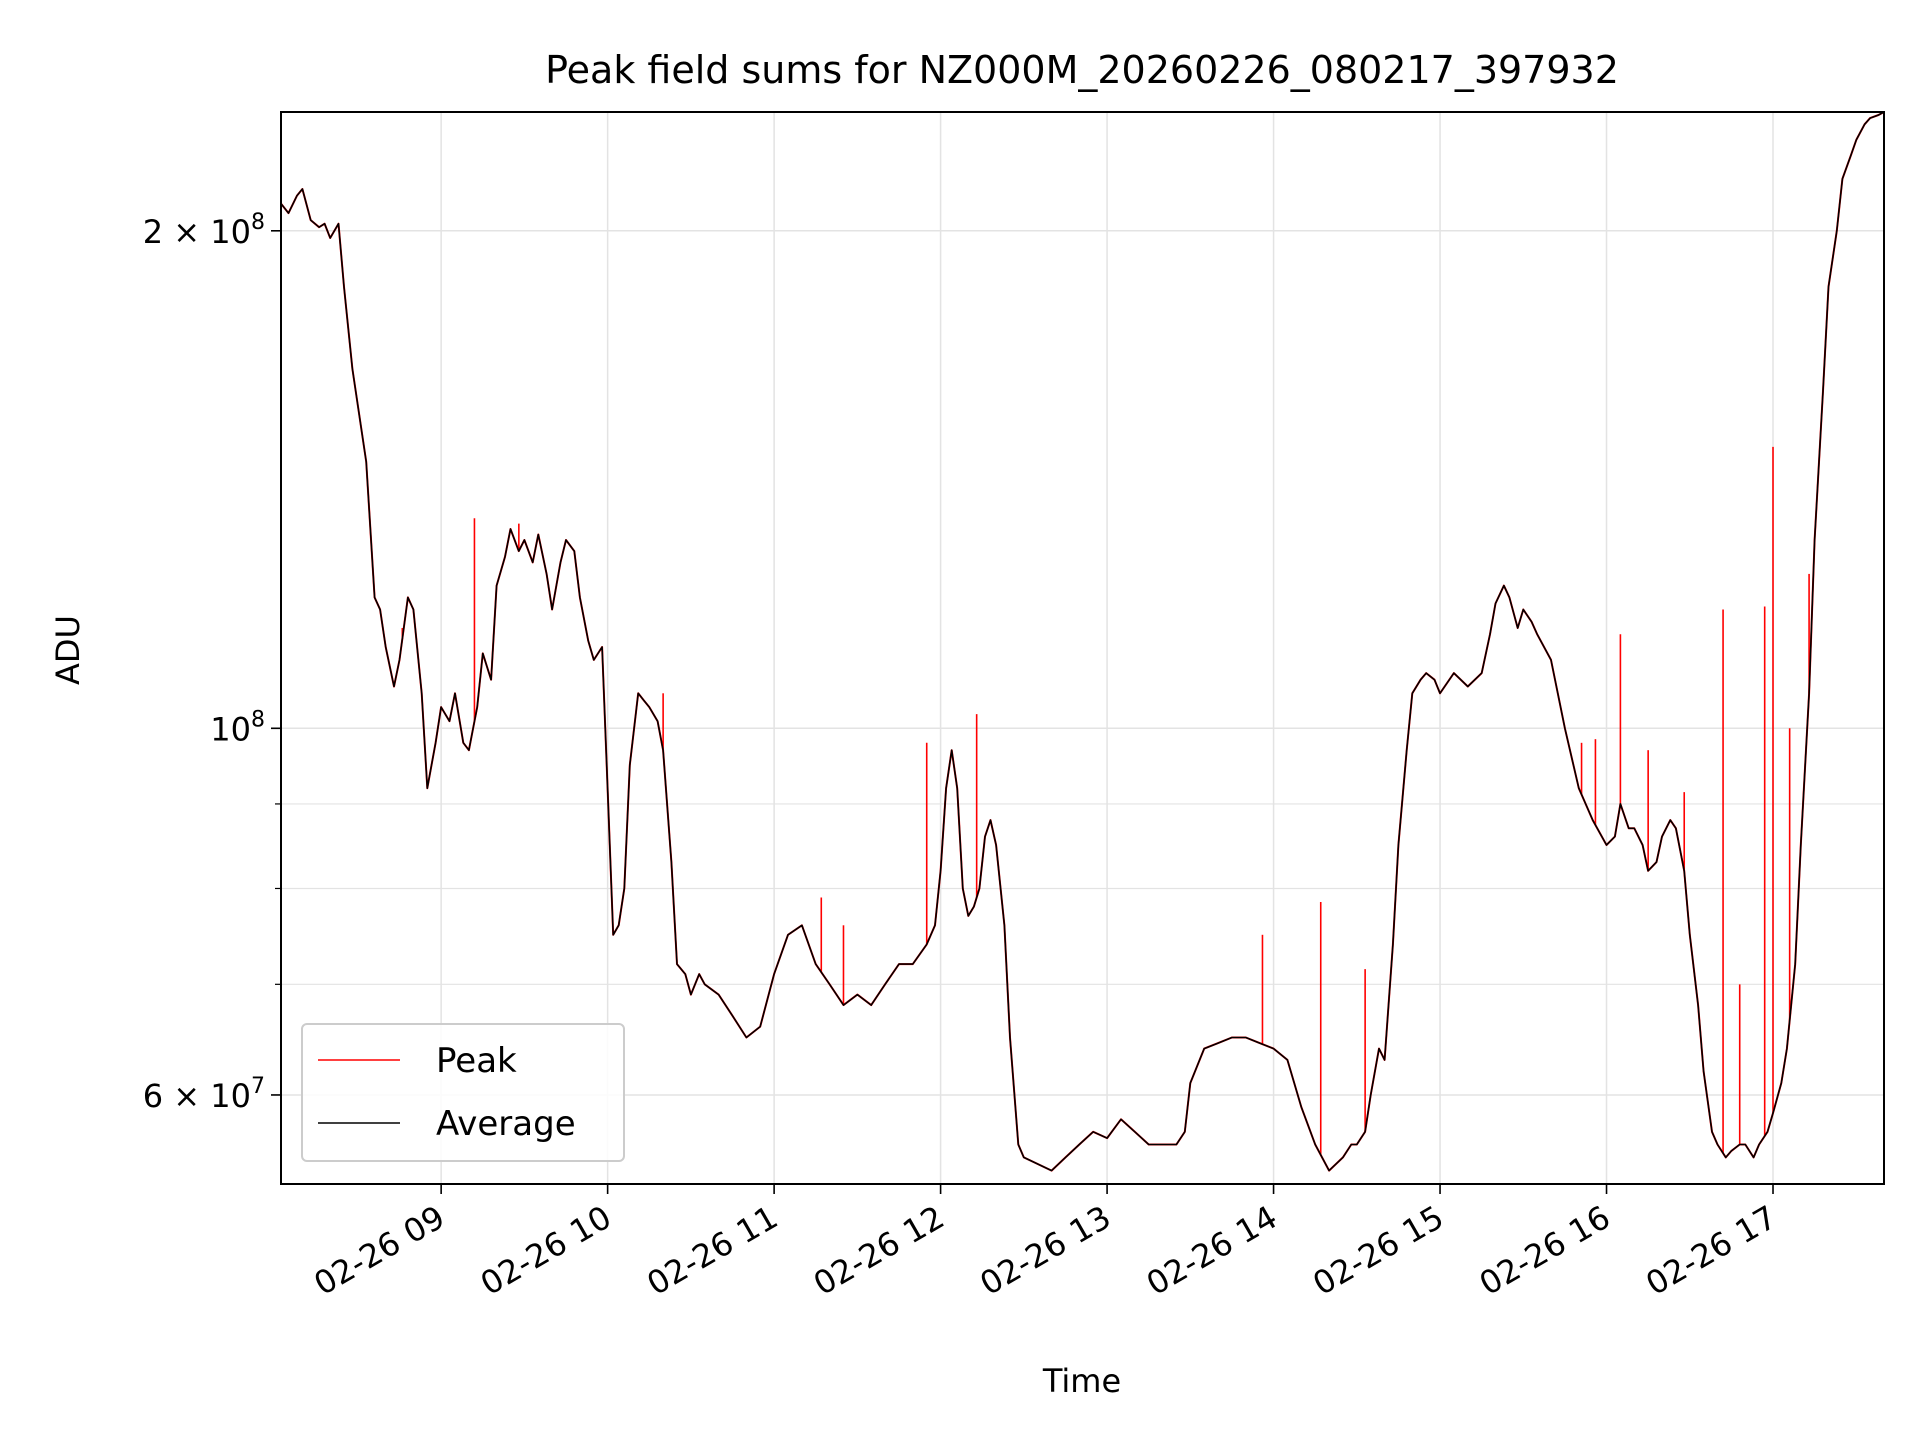  What do you see at coordinates (1081, 1381) in the screenshot?
I see `x-axis-label: Time` at bounding box center [1081, 1381].